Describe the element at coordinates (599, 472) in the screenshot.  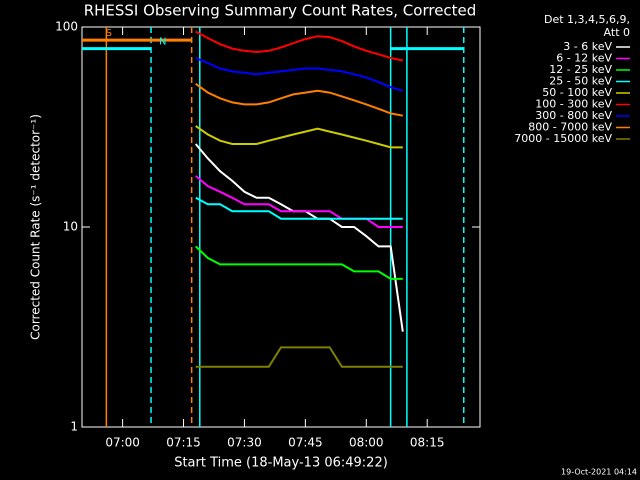
I see `footer-date: 19-Oct-2021 04:14` at that location.